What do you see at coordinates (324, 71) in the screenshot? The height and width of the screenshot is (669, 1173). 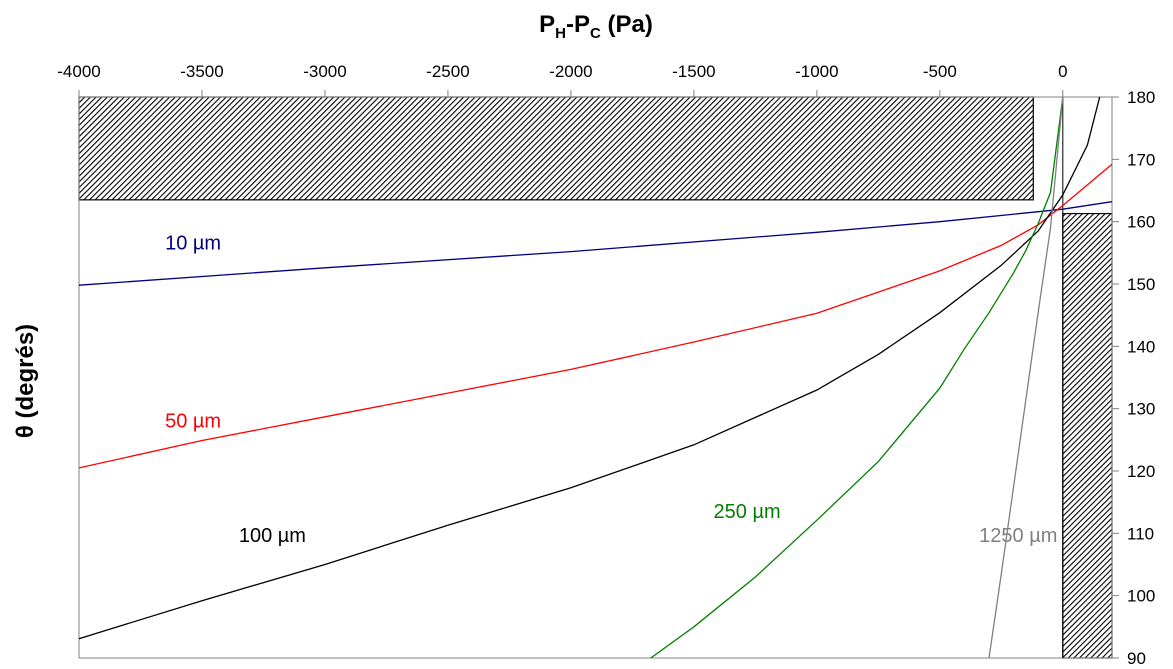 I see `x-tick-label: -3000` at bounding box center [324, 71].